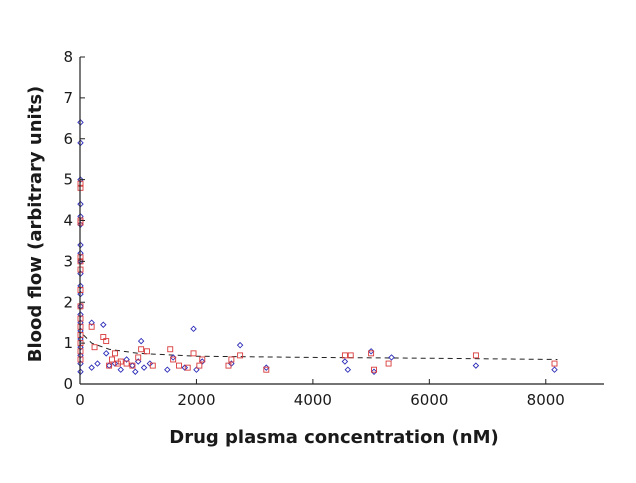 This screenshot has height=483, width=636. Describe the element at coordinates (80, 400) in the screenshot. I see `x-tick-label: 0` at that location.